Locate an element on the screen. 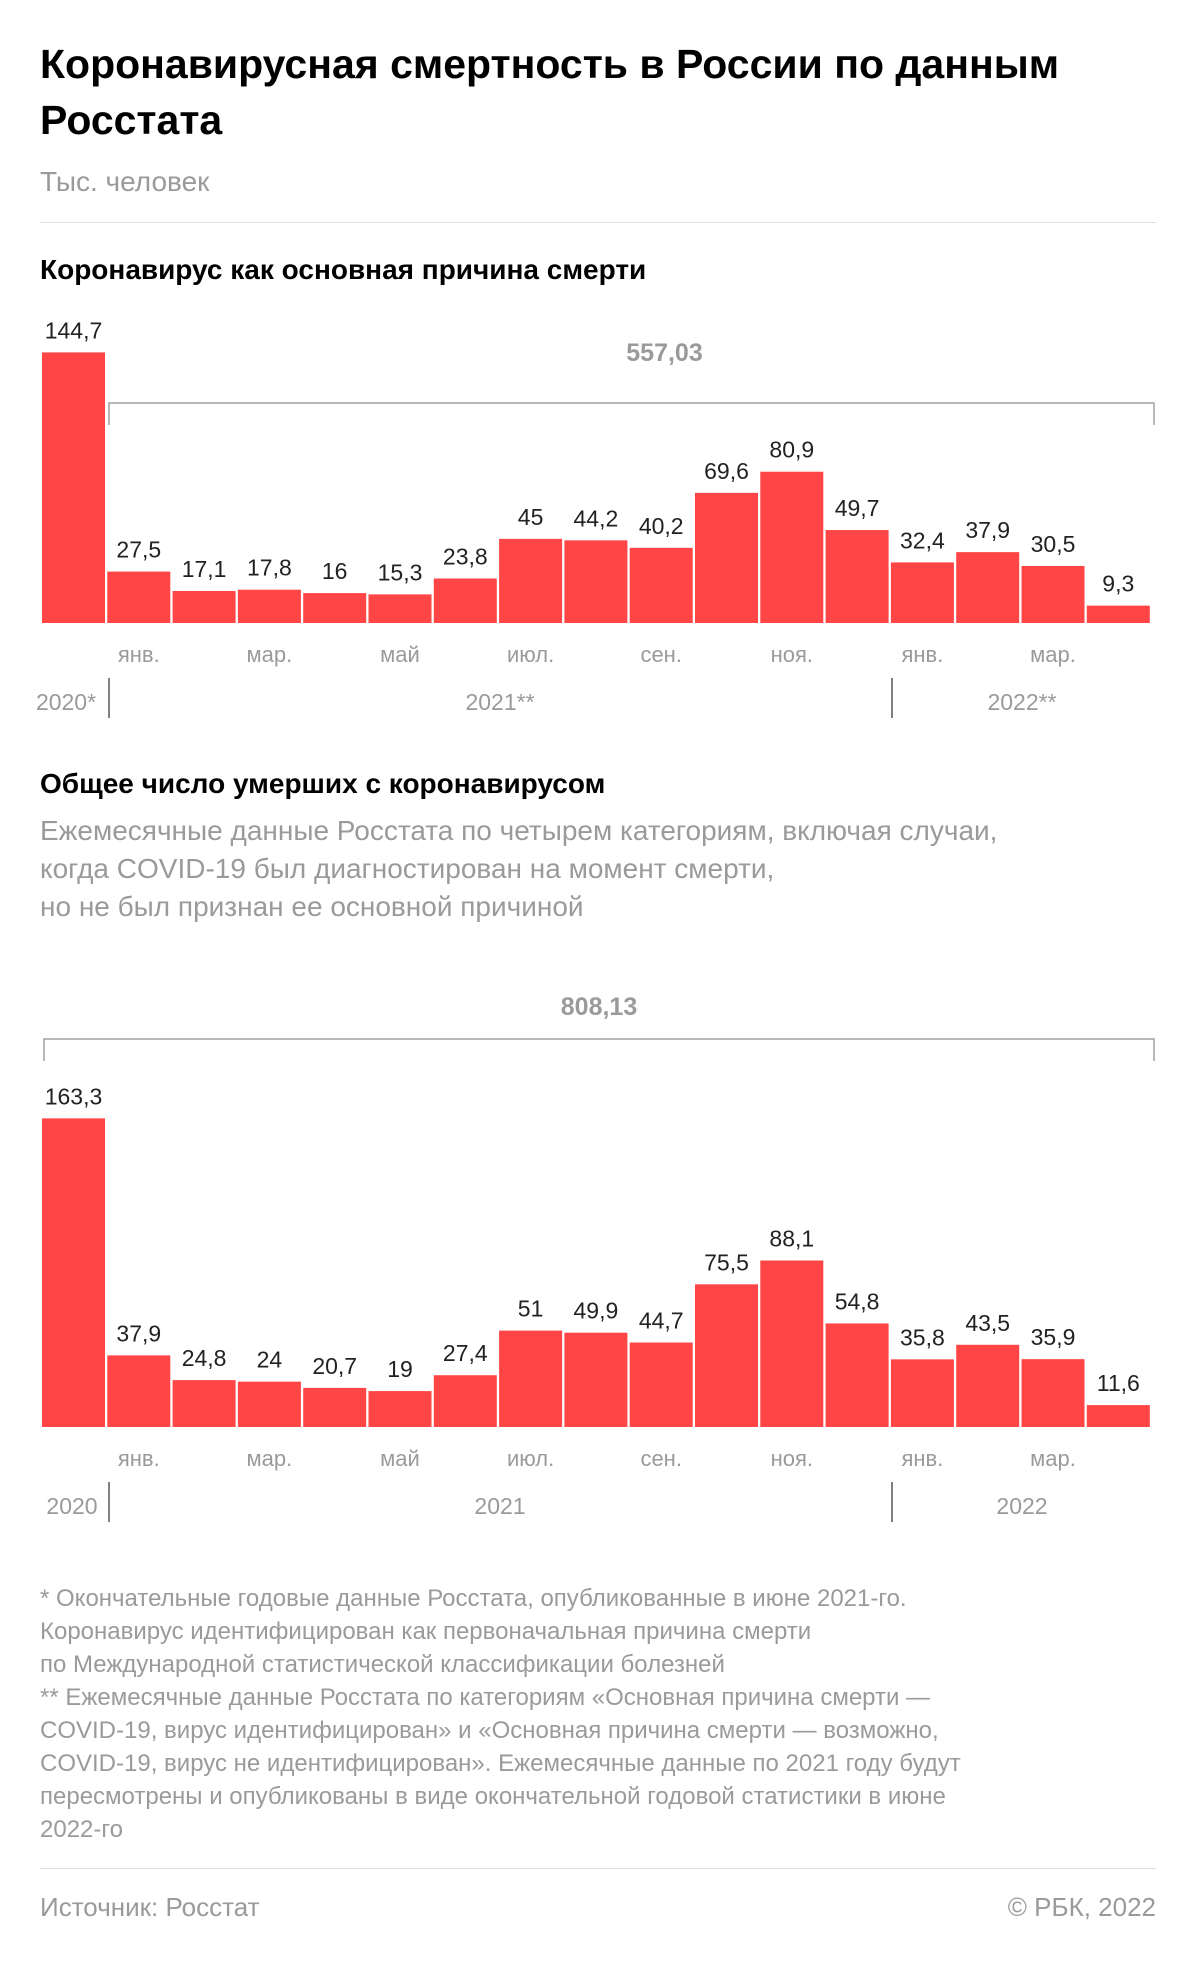  bar-value-label: 45 is located at coordinates (531, 517).